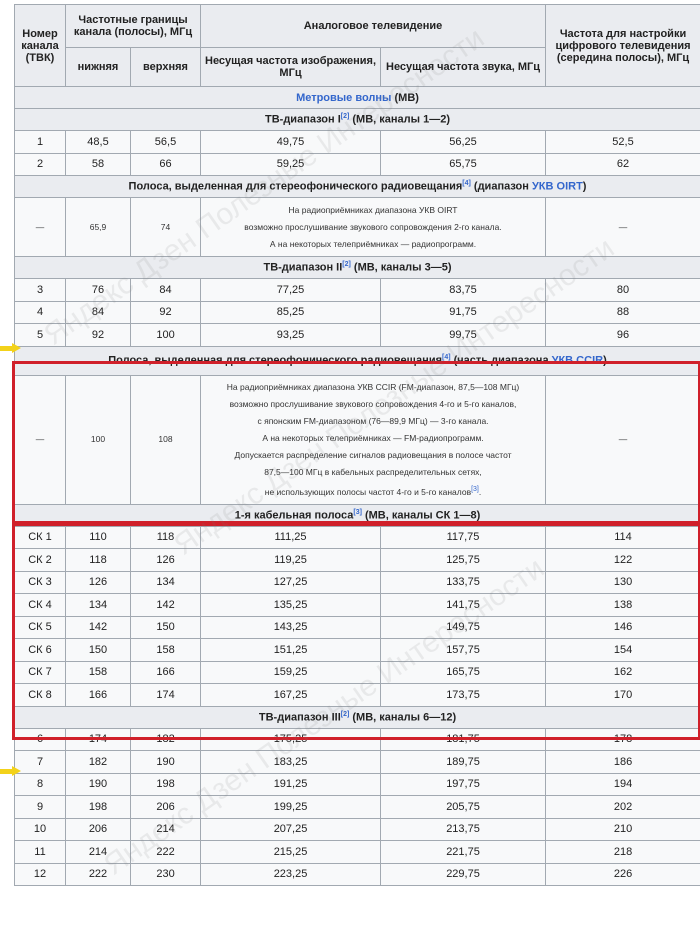  Describe the element at coordinates (291, 605) in the screenshot. I see `video-carrier-cell: 135,25` at that location.